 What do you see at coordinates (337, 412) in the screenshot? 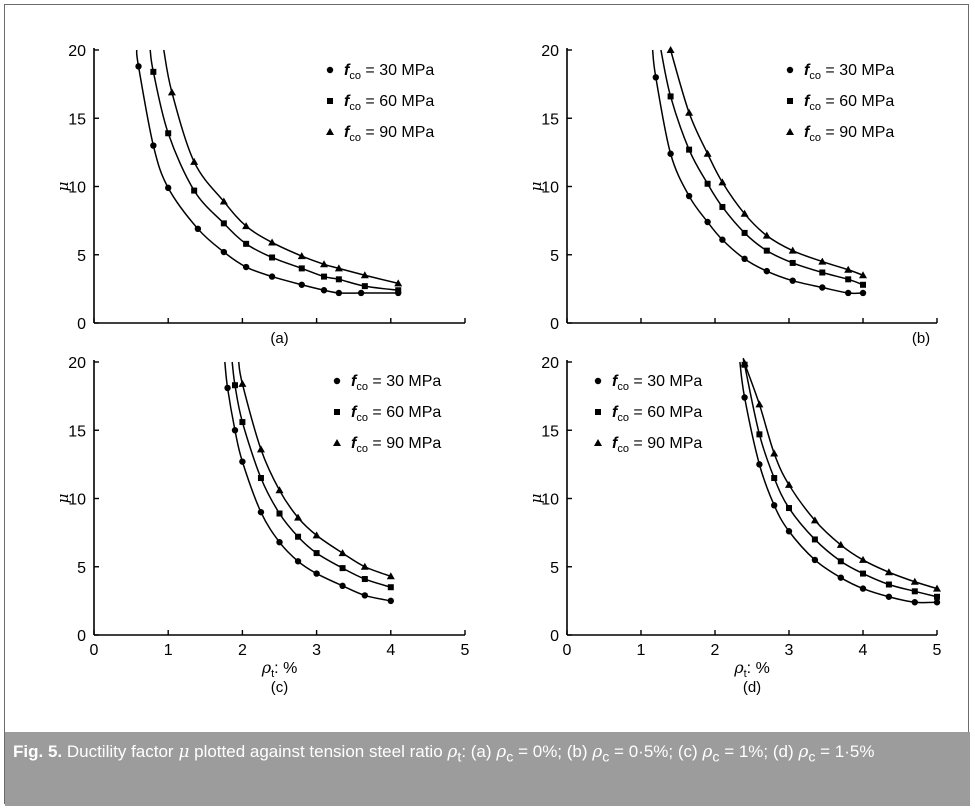
I see `legend-marker-square` at bounding box center [337, 412].